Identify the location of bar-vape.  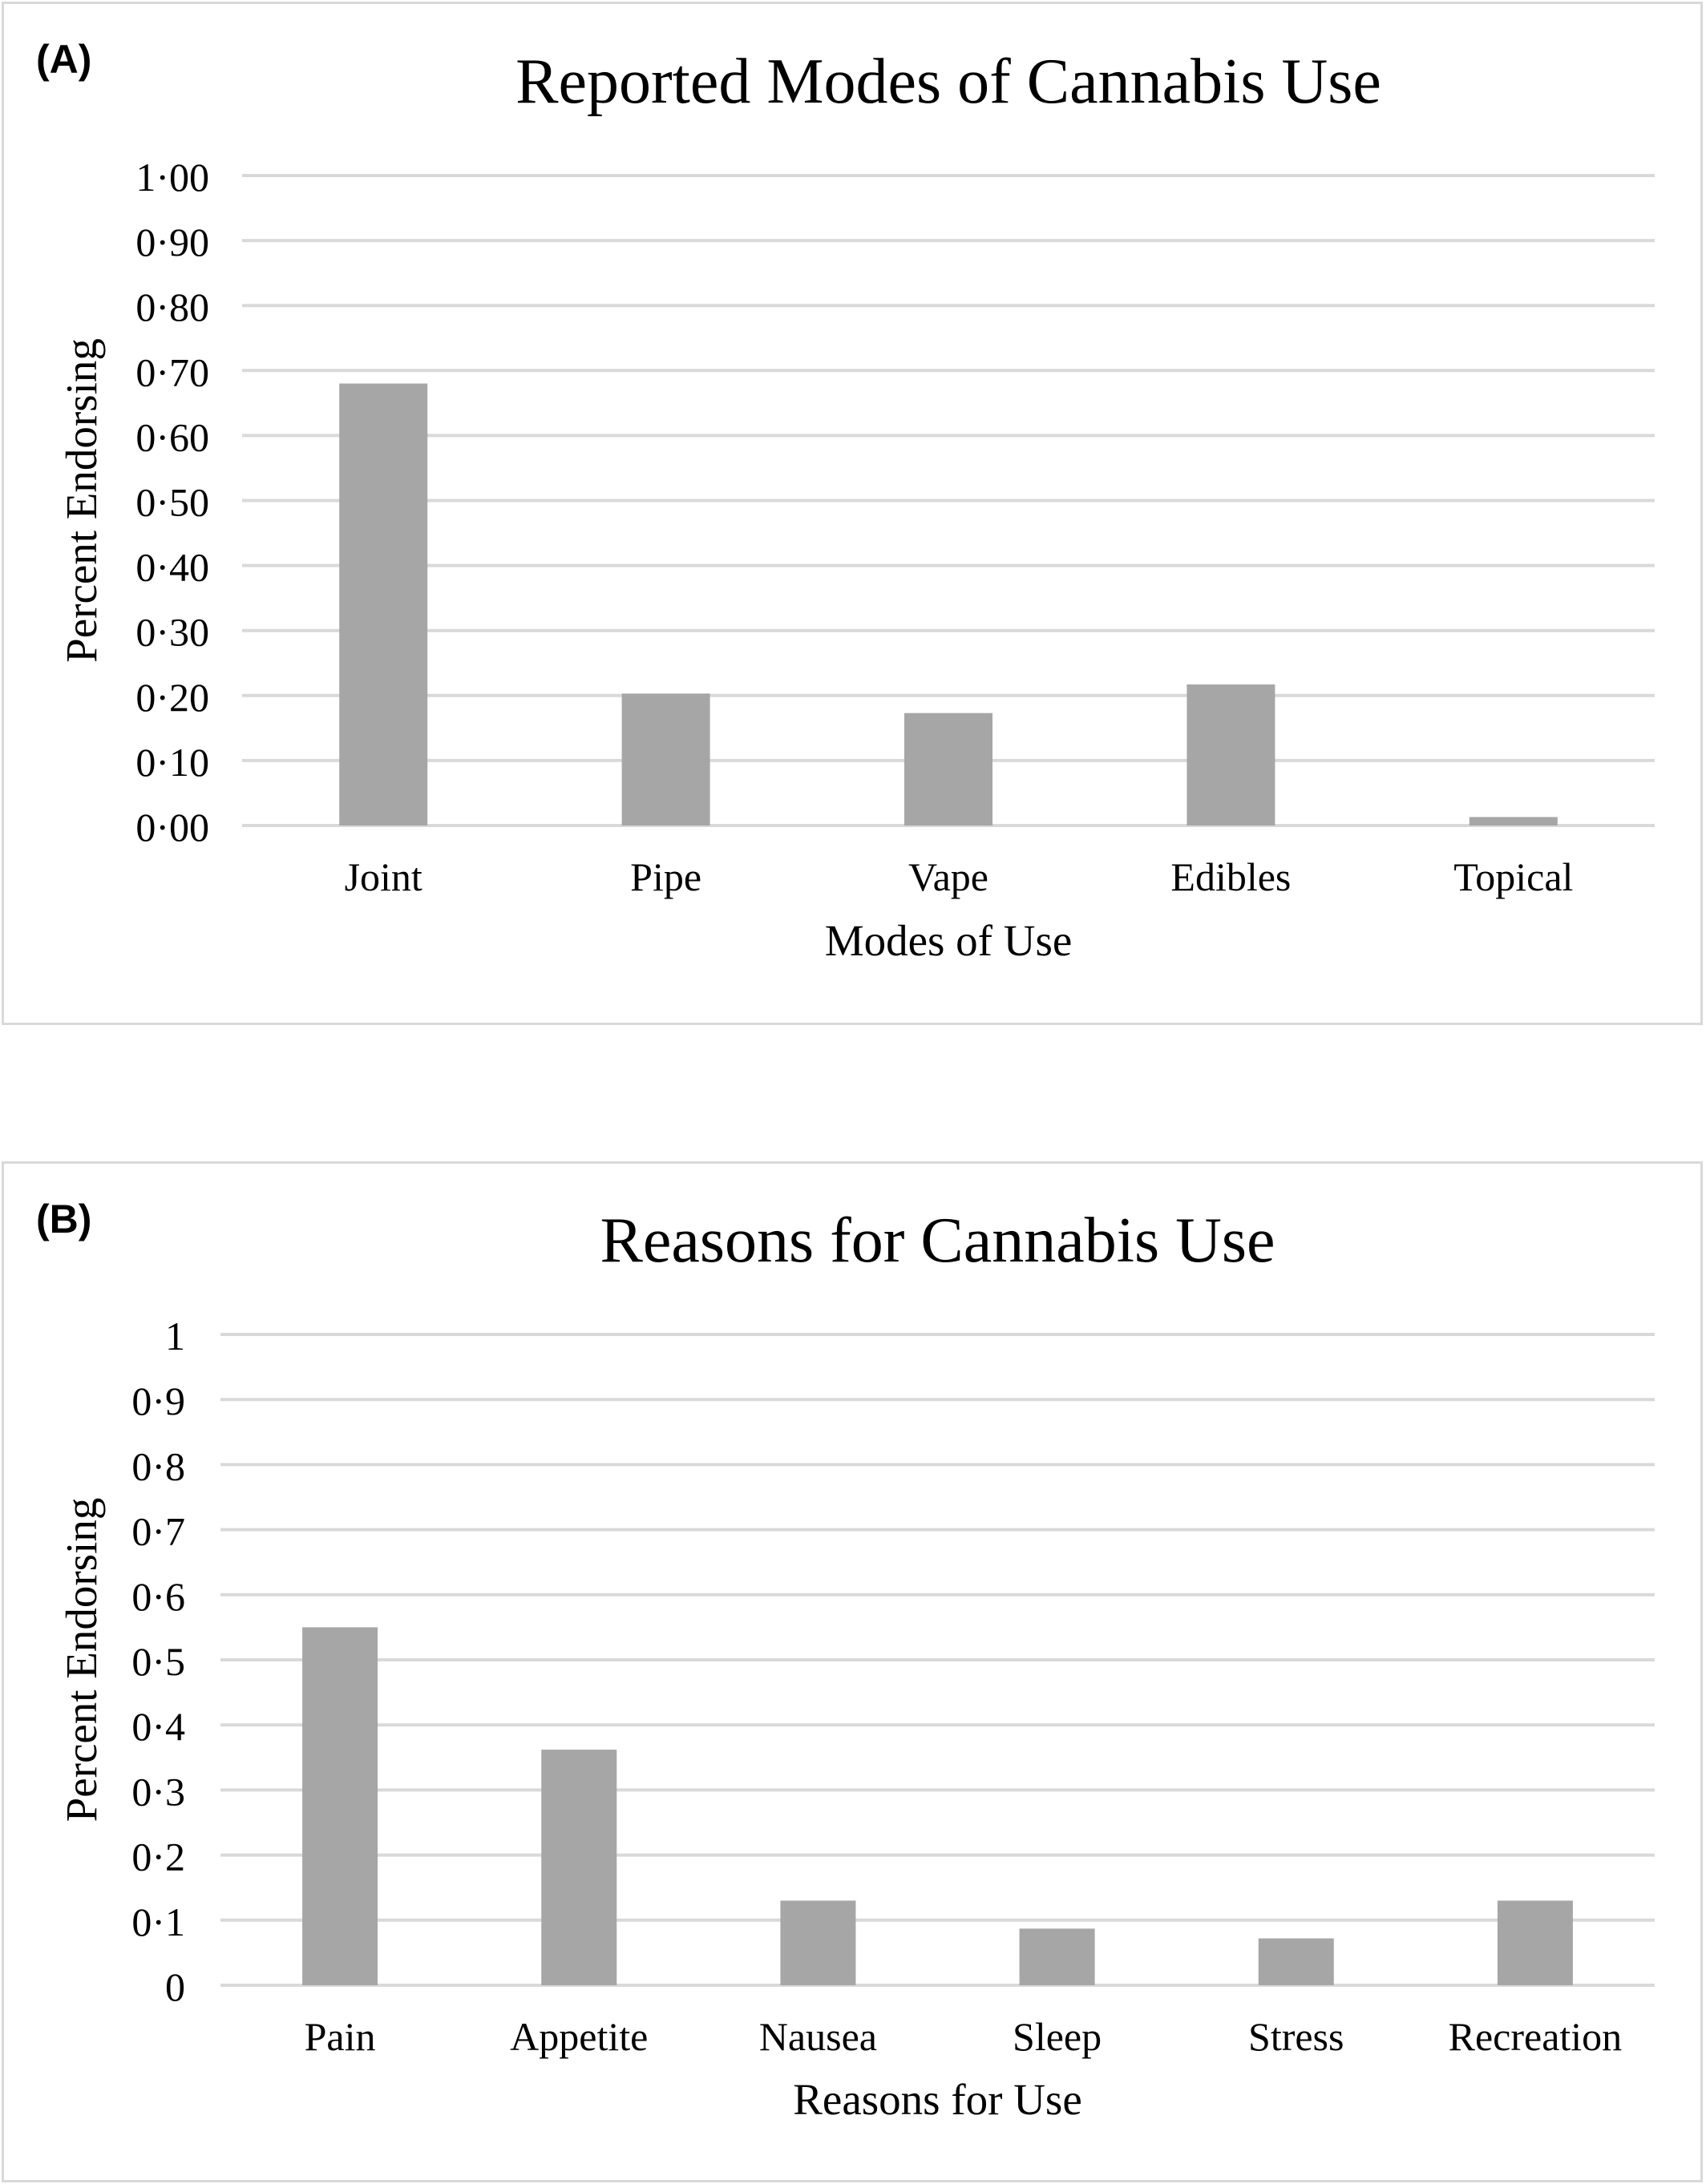
(948, 770).